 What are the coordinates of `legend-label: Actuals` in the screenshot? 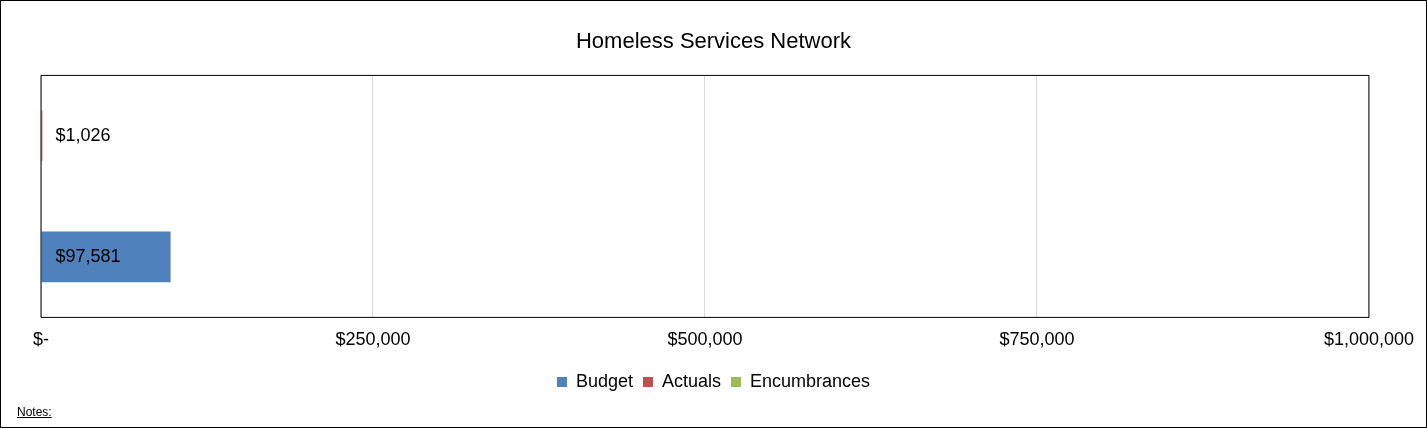 It's located at (691, 380).